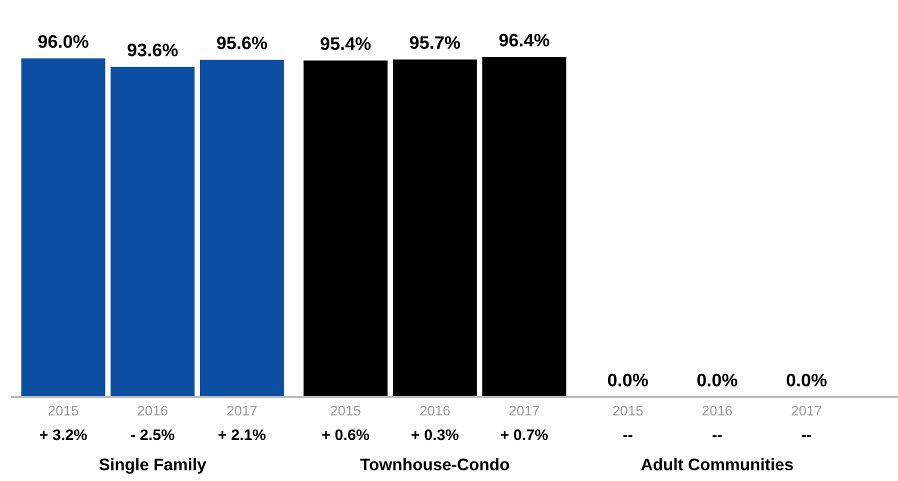 The height and width of the screenshot is (481, 898). What do you see at coordinates (242, 43) in the screenshot?
I see `data-label: 95.6%` at bounding box center [242, 43].